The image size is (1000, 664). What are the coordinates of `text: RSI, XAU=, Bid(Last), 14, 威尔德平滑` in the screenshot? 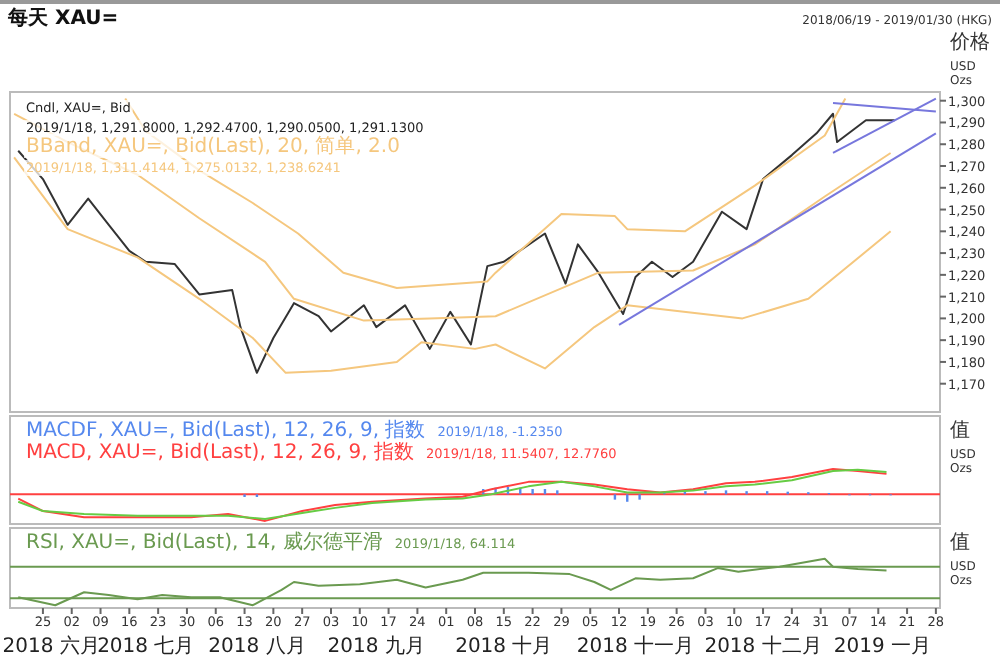 It's located at (204, 542).